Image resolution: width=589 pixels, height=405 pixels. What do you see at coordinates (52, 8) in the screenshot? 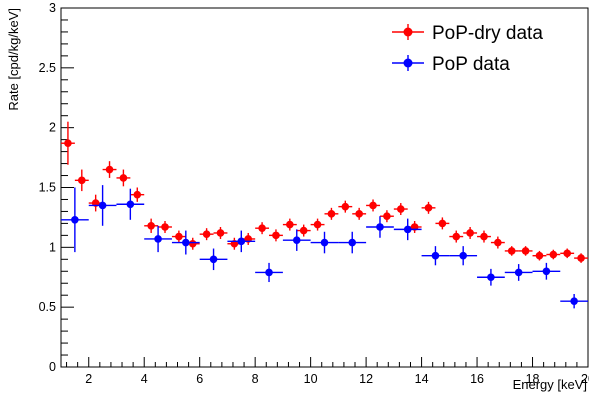
I see `y-tick-label: 3` at bounding box center [52, 8].